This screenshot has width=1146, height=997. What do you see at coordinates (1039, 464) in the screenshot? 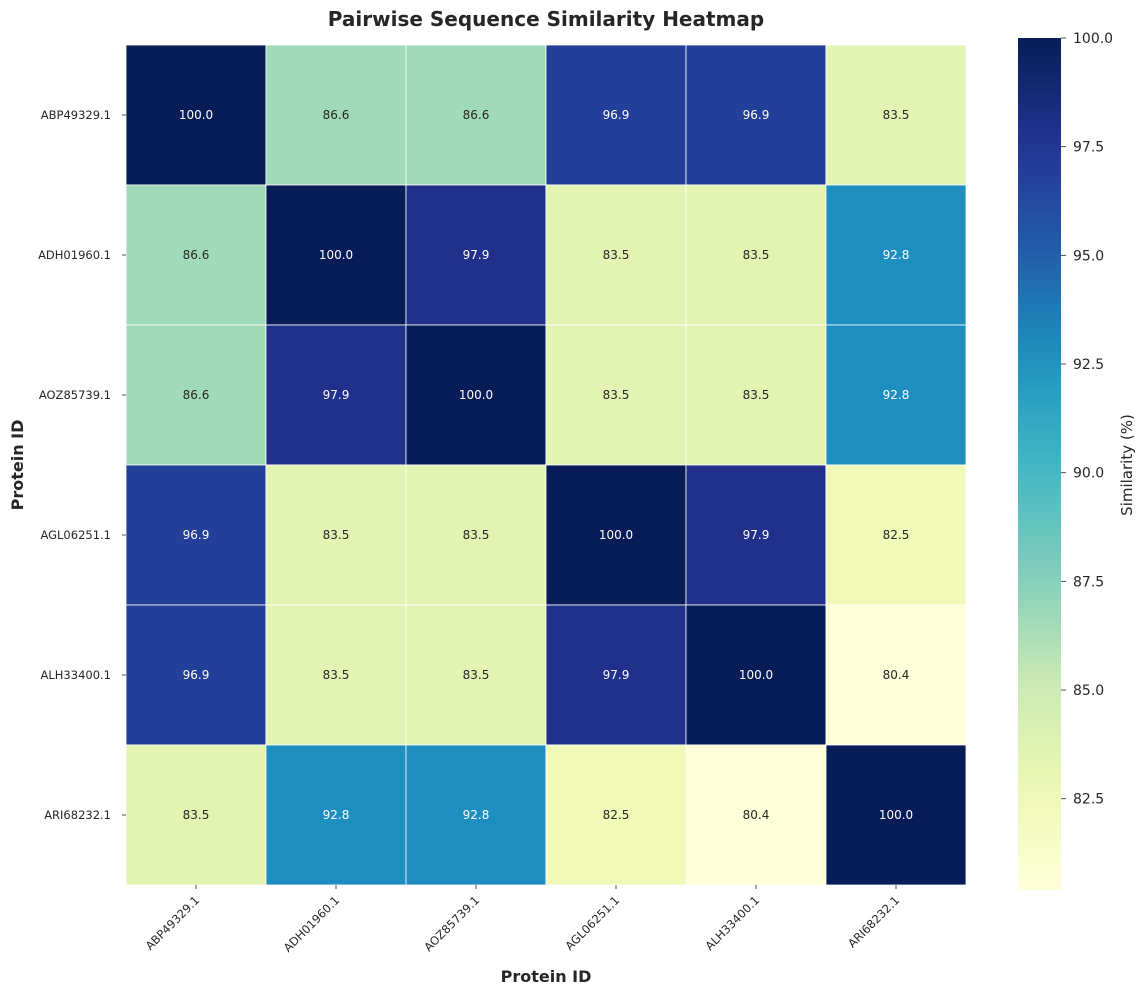
I see `colorbar` at bounding box center [1039, 464].